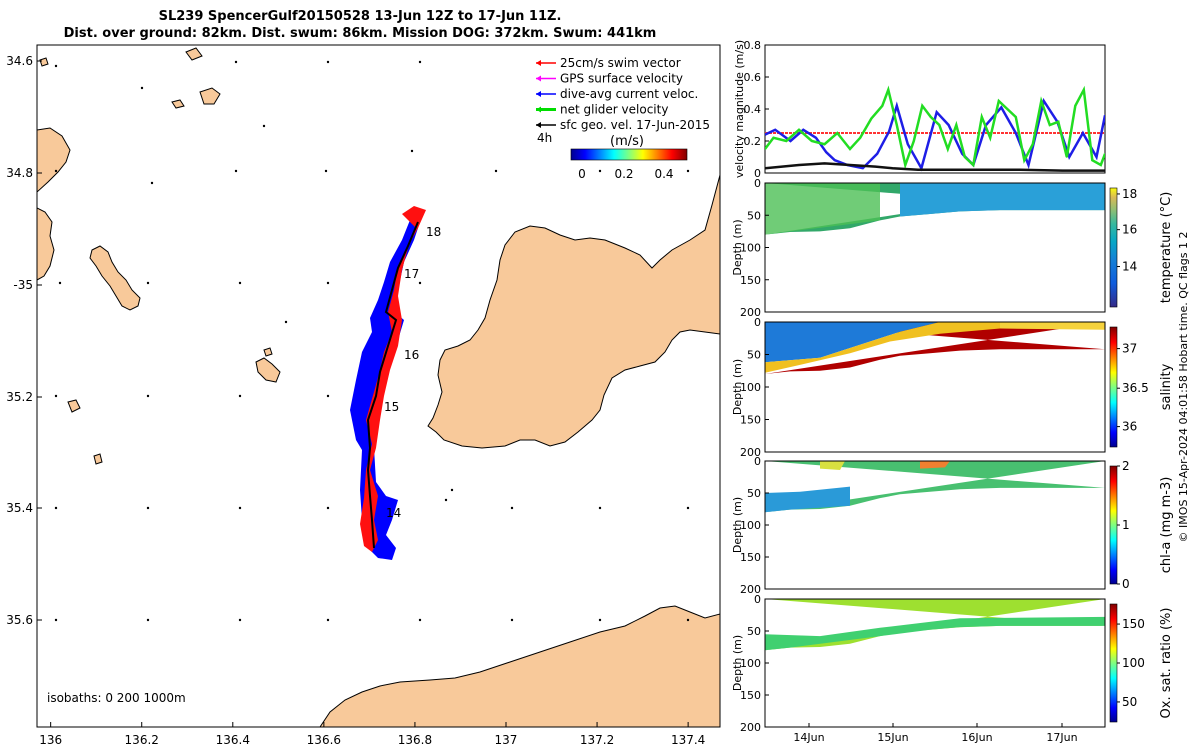 This screenshot has height=750, width=1200. Describe the element at coordinates (623, 174) in the screenshot. I see `colorbar-speed-tick-1: 0.2` at that location.